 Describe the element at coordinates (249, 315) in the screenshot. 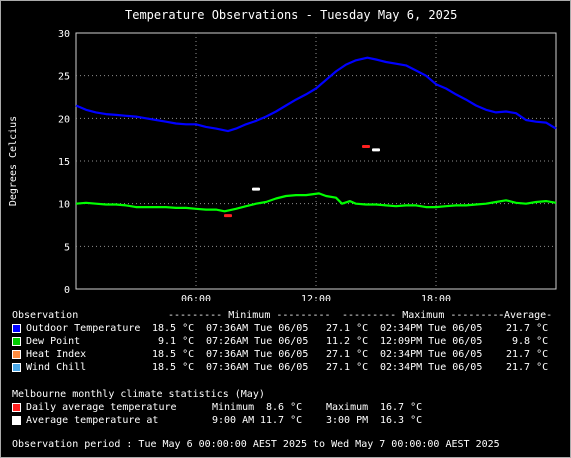

I see `table-header-minimum: --------- Minimum ---------` at that location.